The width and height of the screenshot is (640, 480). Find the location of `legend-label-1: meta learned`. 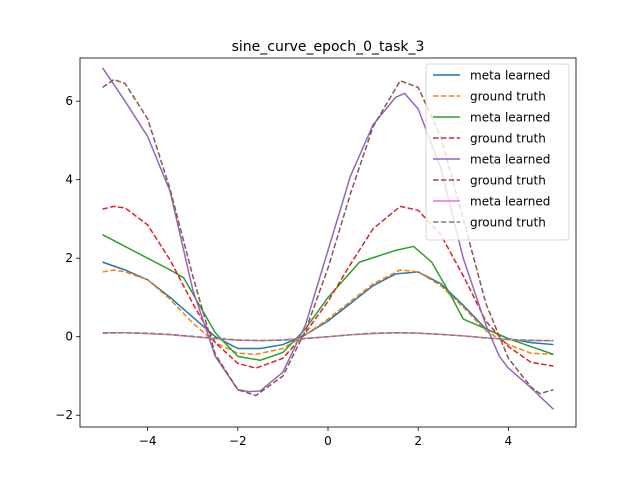

legend-label-1: meta learned is located at coordinates (510, 76).